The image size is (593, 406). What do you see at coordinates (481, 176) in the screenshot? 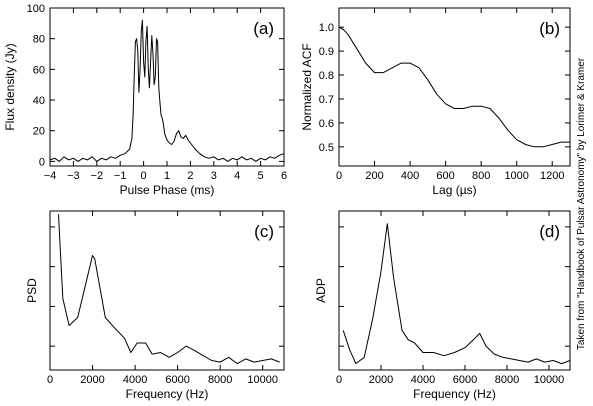
I see `x-tick-label: 800` at bounding box center [481, 176].